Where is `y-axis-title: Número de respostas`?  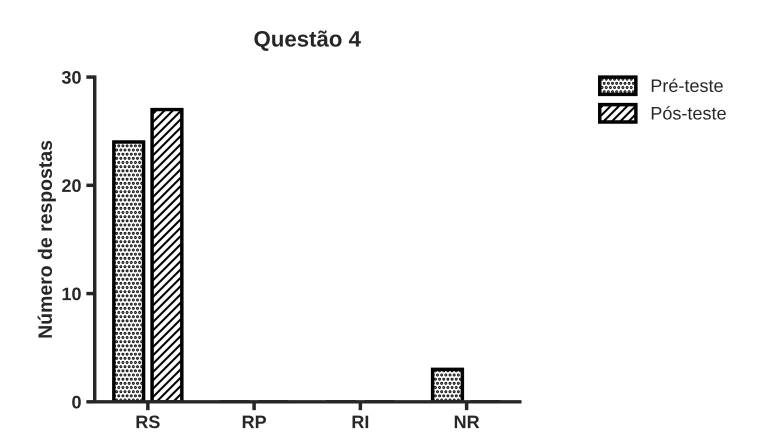 y-axis-title: Número de respostas is located at coordinates (47, 239).